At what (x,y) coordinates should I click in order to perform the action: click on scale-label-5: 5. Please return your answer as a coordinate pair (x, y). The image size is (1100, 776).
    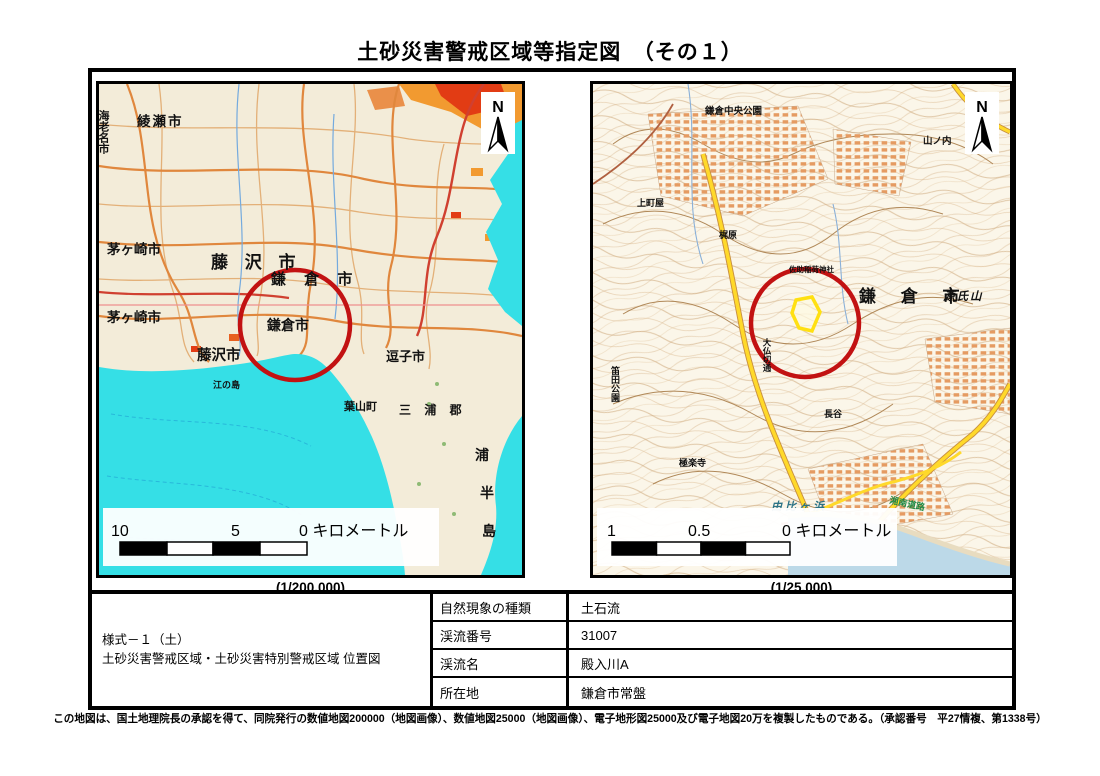
    Looking at the image, I should click on (235, 531).